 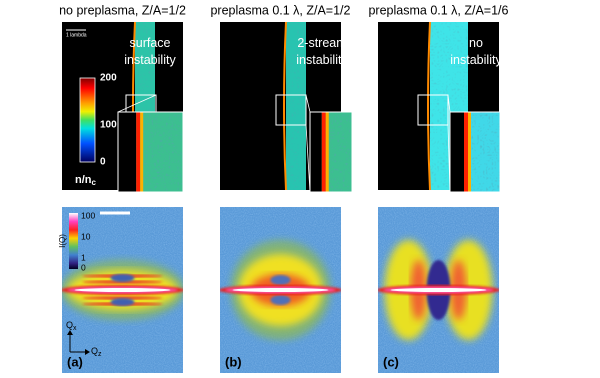 I want to click on colorbar-tick: 200, so click(x=108, y=78).